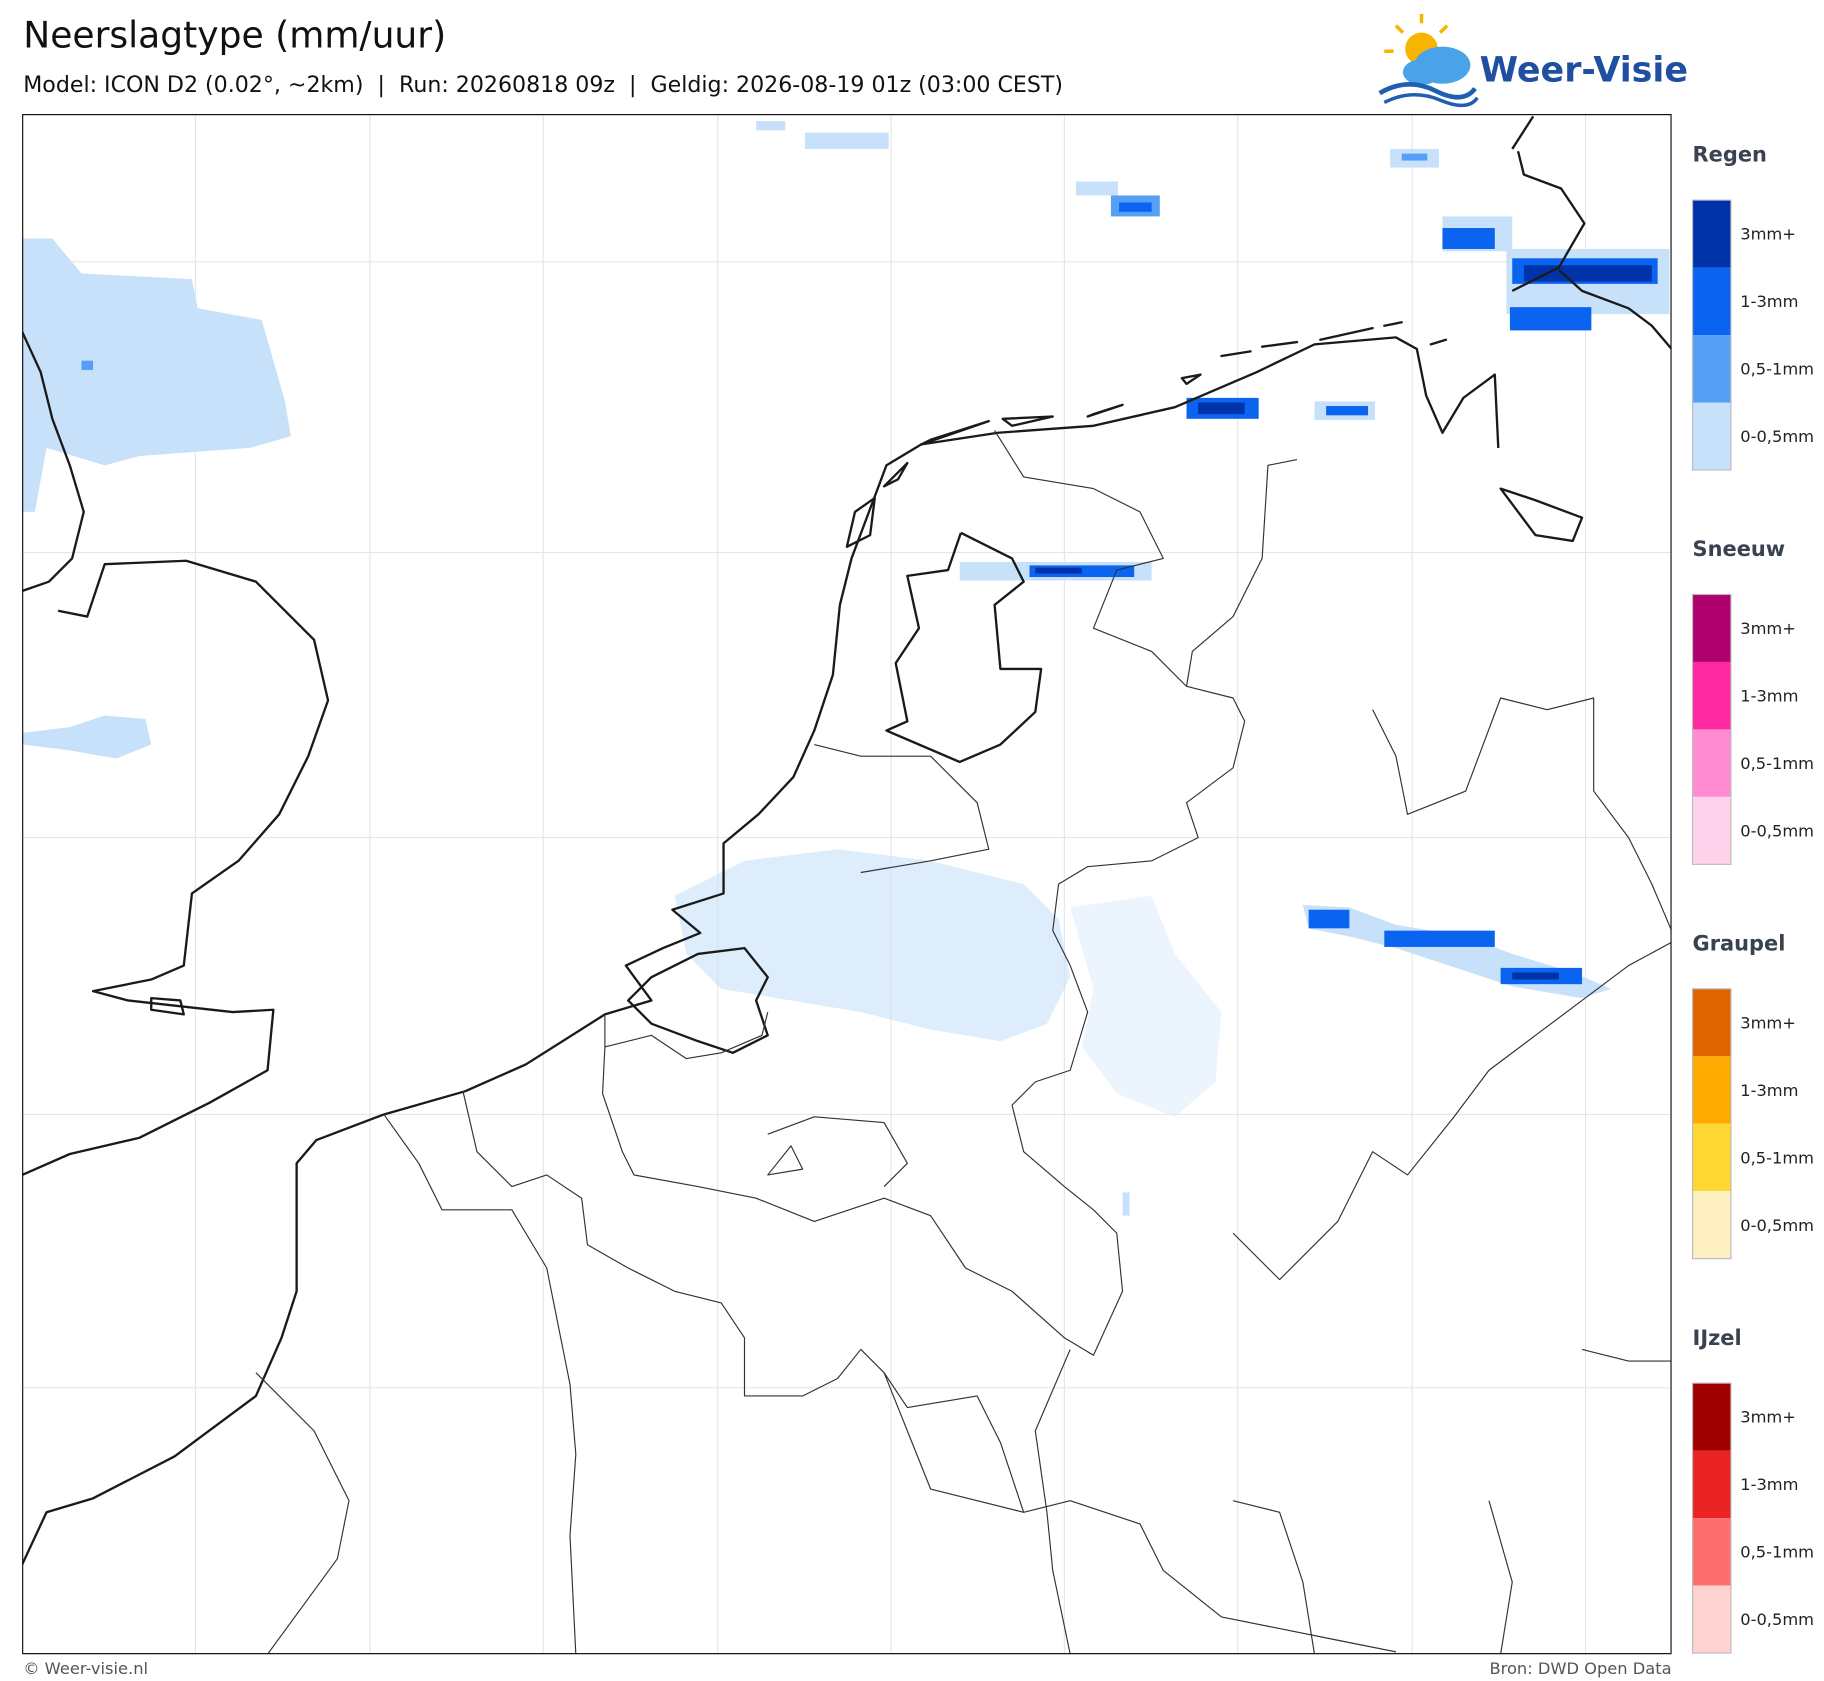 The height and width of the screenshot is (1681, 1824). I want to click on legend-group-title: Regen, so click(1730, 155).